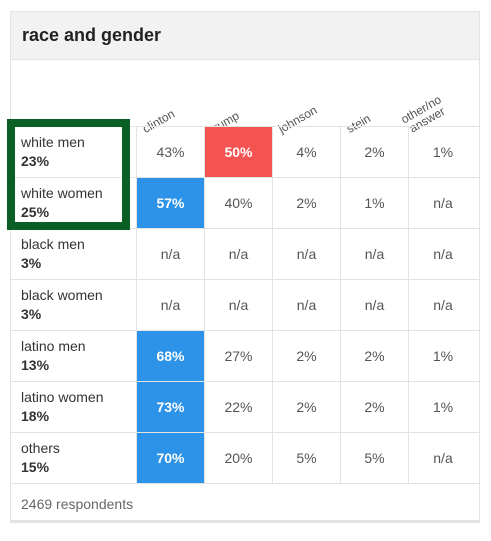 This screenshot has height=541, width=491. Describe the element at coordinates (53, 346) in the screenshot. I see `group-name: latino men` at that location.